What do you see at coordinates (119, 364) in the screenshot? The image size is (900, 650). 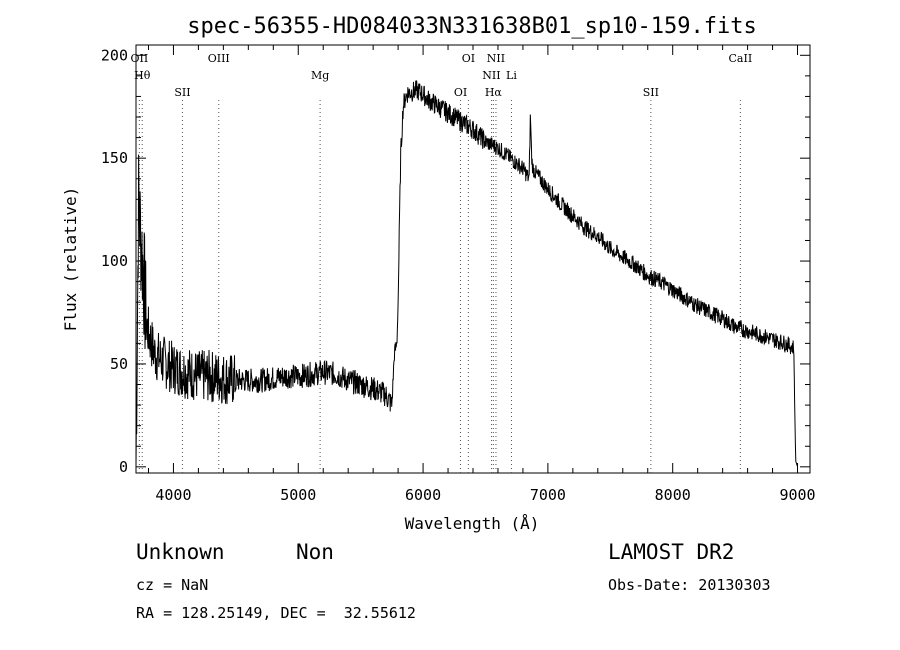 I see `y-tick-label: 50` at bounding box center [119, 364].